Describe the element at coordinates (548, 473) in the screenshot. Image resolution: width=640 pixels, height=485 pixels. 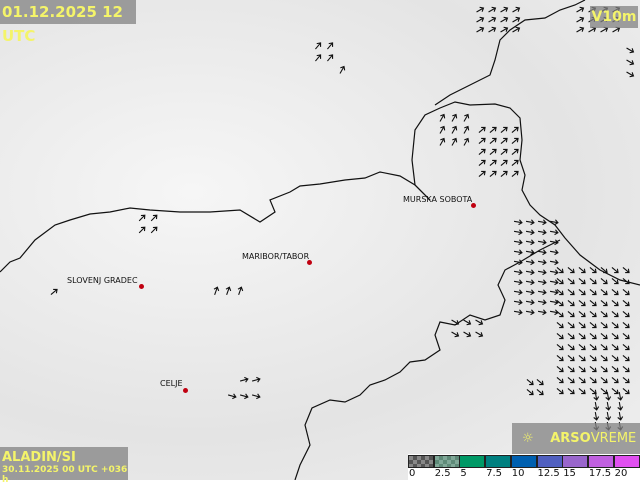
I see `legend-label: 12.5` at that location.